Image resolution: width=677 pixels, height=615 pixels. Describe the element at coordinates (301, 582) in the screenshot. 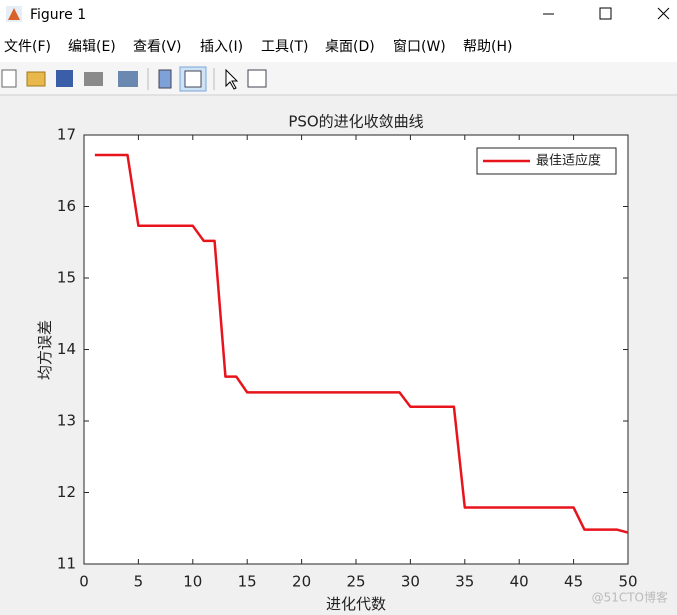

I see `x-tick-label: 20` at that location.